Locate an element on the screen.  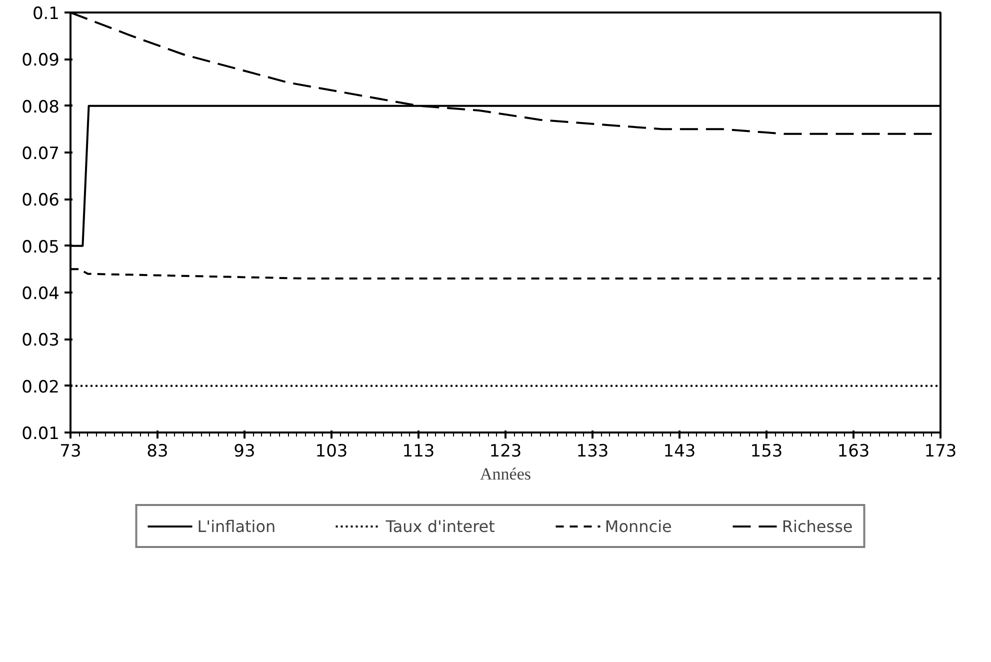
x-tick-label: 123 is located at coordinates (505, 452).